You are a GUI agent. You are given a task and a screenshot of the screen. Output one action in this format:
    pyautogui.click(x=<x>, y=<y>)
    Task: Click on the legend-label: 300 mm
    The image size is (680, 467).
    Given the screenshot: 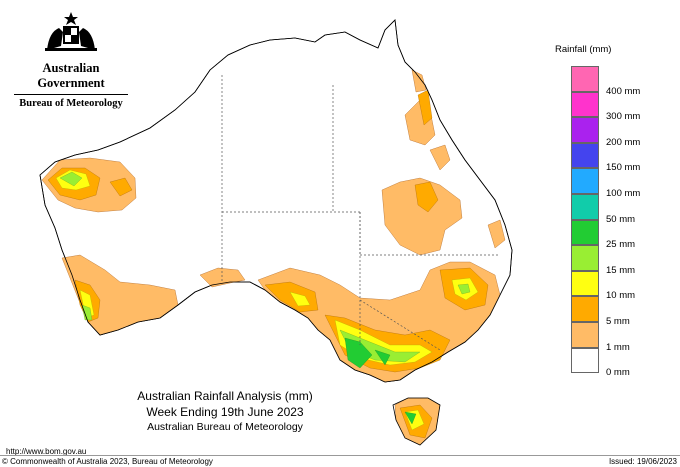 What is the action you would take?
    pyautogui.click(x=623, y=117)
    